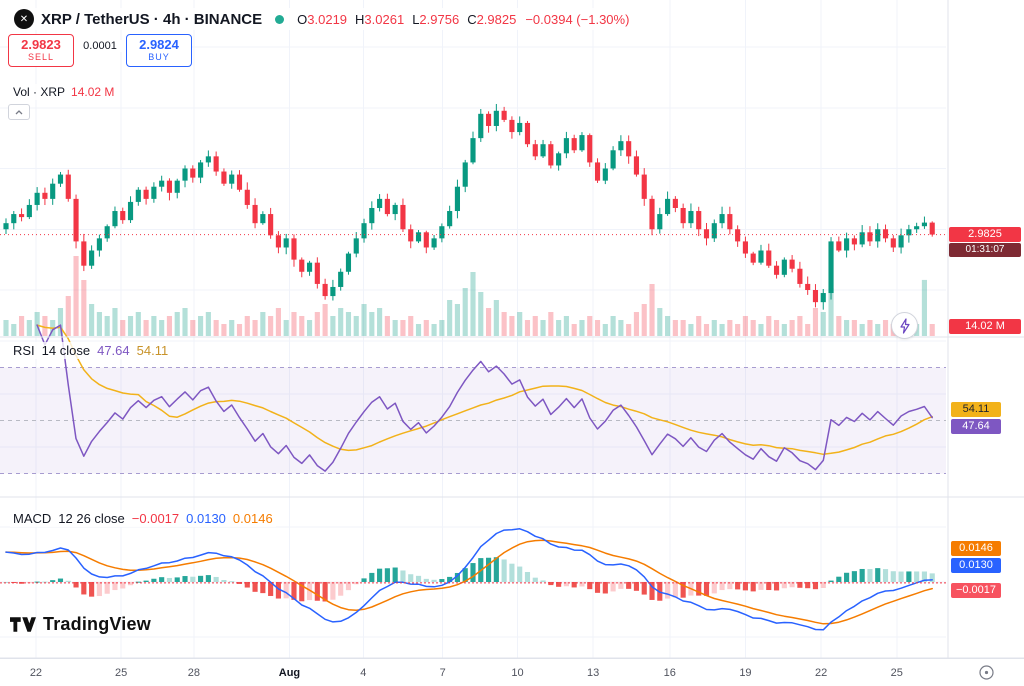 The width and height of the screenshot is (1024, 686). Describe the element at coordinates (517, 673) in the screenshot. I see `time-tick-label: 10` at that location.